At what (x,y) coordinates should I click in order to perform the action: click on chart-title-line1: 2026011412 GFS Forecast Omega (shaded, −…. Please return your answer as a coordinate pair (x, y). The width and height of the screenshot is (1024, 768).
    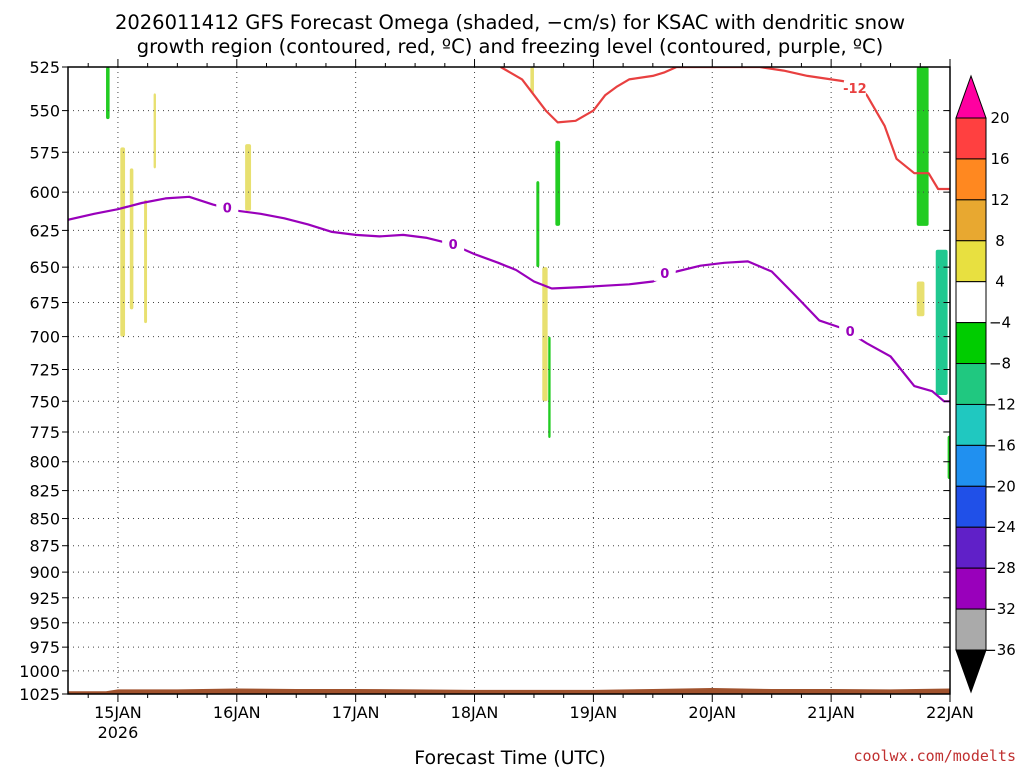
    Looking at the image, I should click on (510, 22).